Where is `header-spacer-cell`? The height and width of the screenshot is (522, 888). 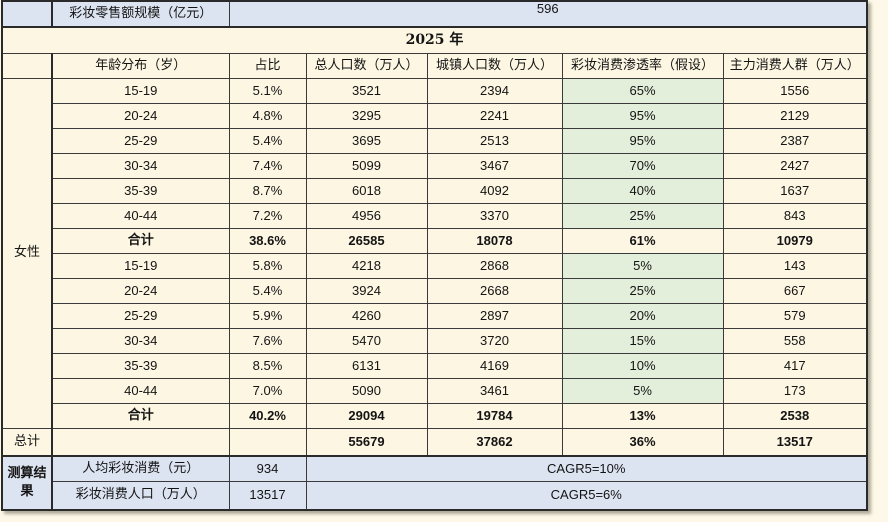 header-spacer-cell is located at coordinates (27, 65).